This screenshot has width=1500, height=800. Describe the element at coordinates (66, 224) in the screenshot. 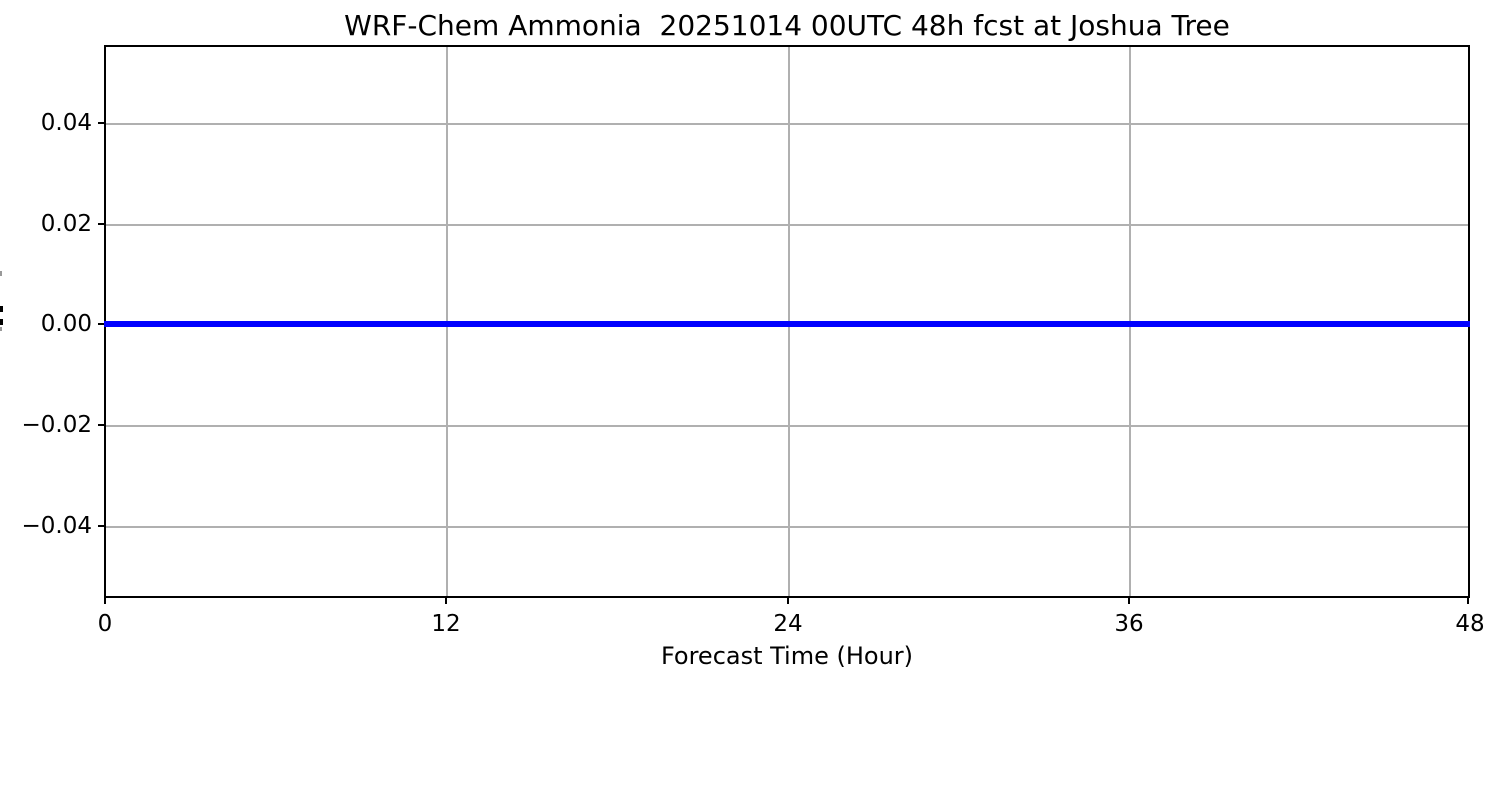

I see `y-tick-label-0.02: 0.02` at that location.